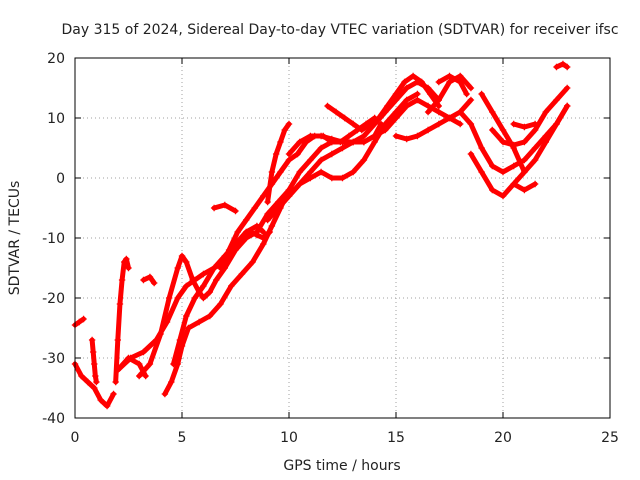  What do you see at coordinates (56, 119) in the screenshot?
I see `y-tick-label: 10` at bounding box center [56, 119].